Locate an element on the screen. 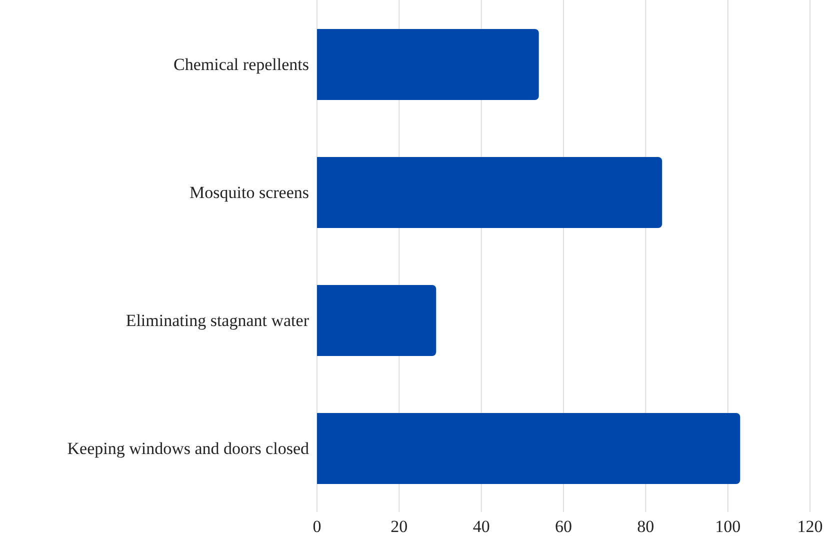 The image size is (829, 538). x-tick-label: 80 is located at coordinates (645, 526).